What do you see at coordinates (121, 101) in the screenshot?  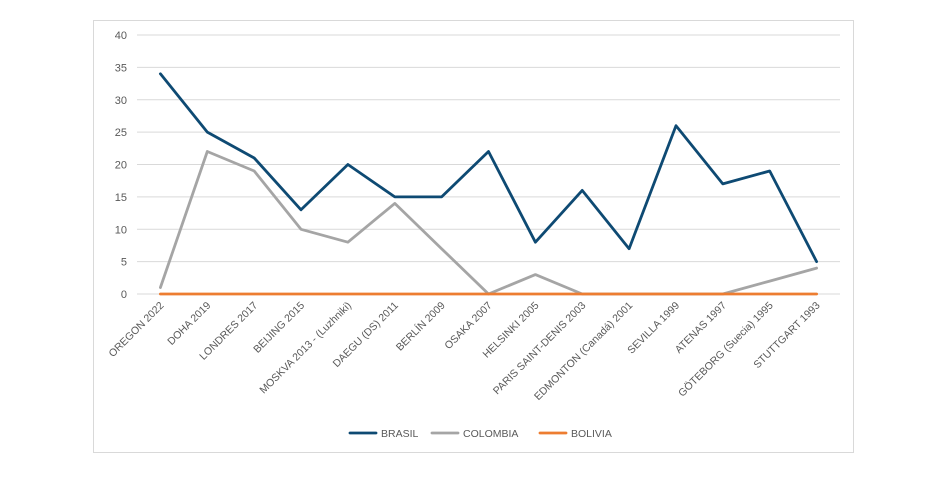 I see `y-tick-label: 30` at bounding box center [121, 101].